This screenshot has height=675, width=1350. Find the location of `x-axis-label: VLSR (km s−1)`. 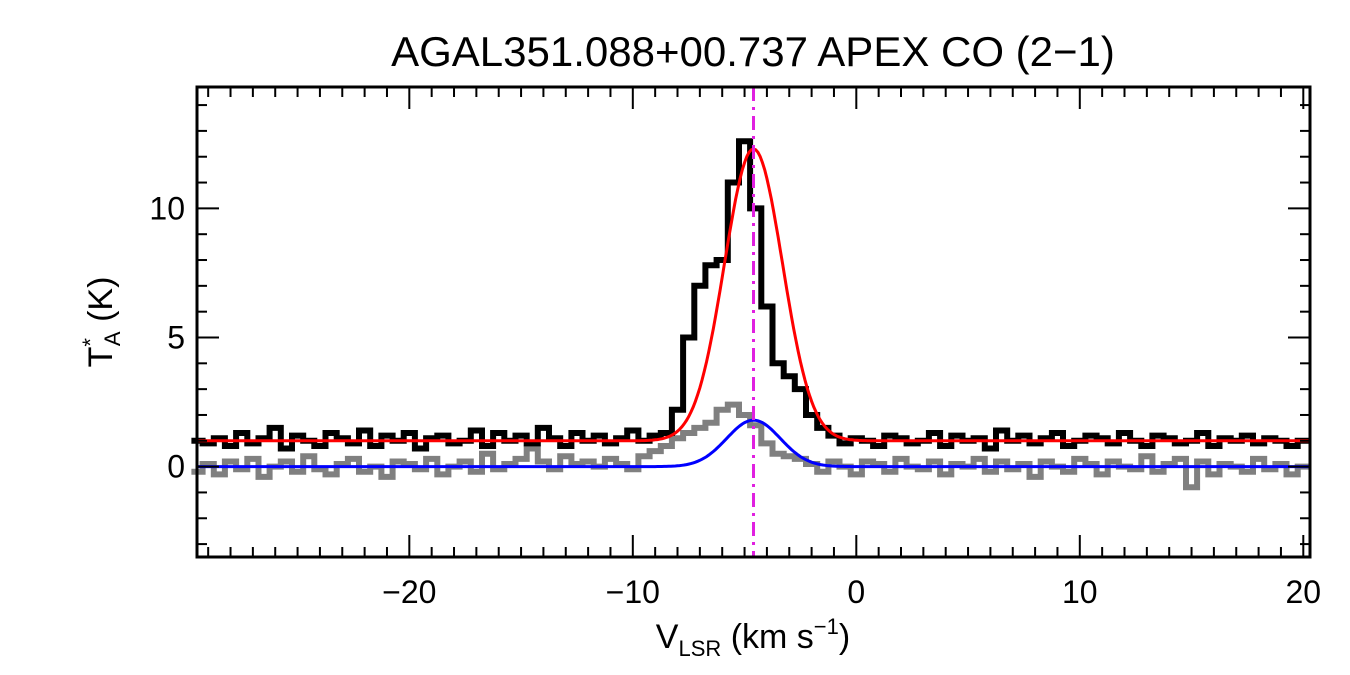

x-axis-label: VLSR (km s−1) is located at coordinates (753, 637).